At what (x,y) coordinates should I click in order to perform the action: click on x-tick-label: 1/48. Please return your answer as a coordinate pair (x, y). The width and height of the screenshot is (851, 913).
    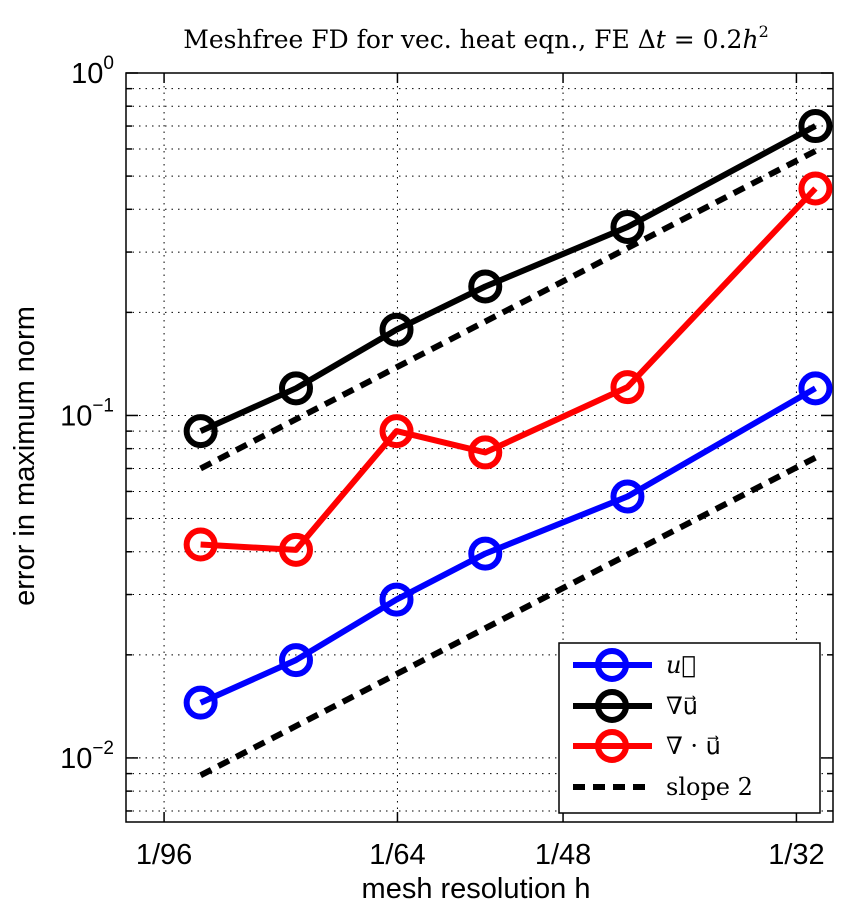
    Looking at the image, I should click on (563, 855).